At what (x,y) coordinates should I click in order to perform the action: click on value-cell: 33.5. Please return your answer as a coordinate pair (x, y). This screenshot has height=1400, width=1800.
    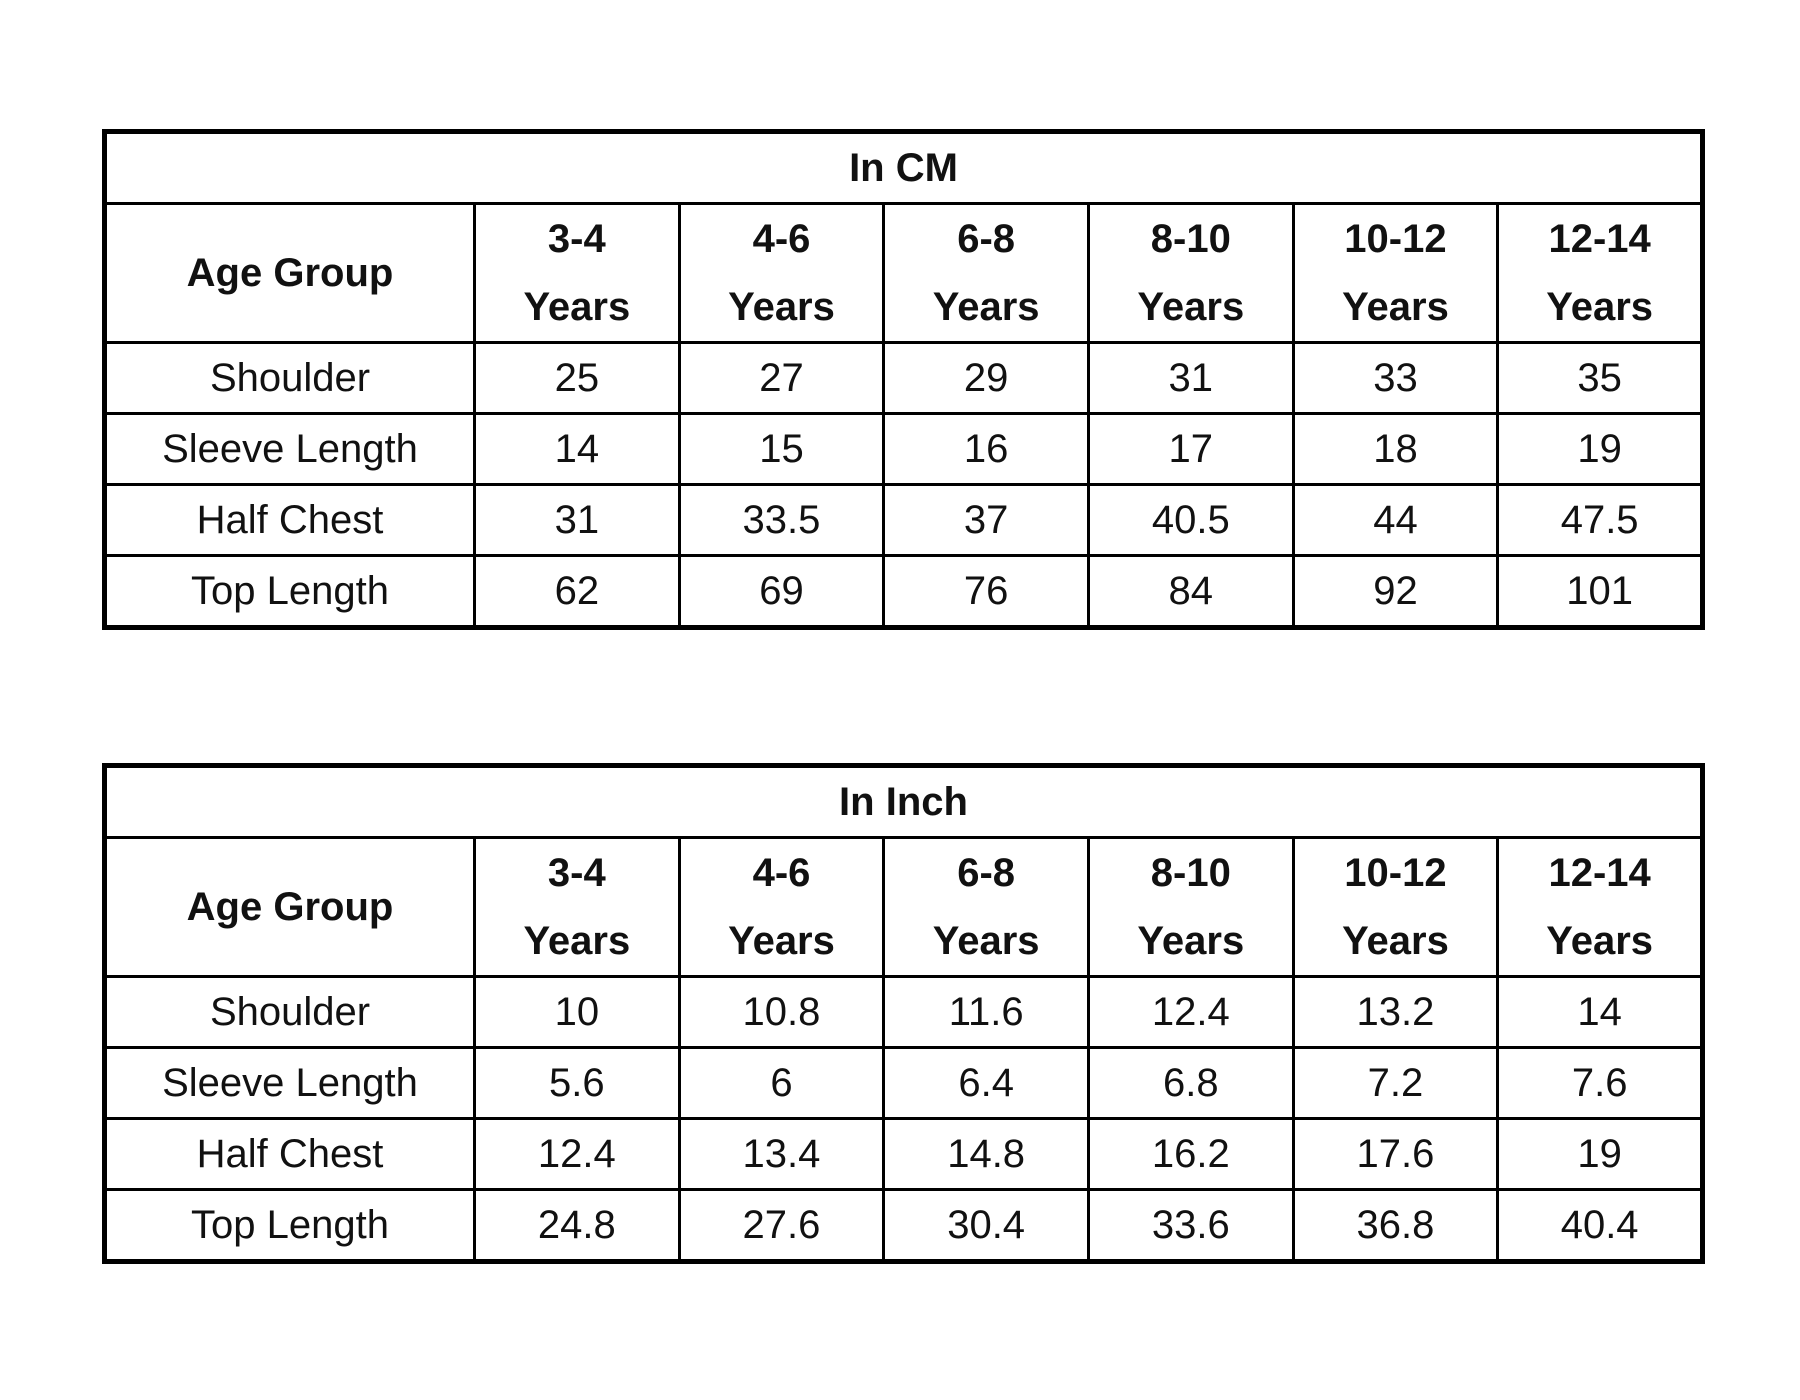
    Looking at the image, I should click on (781, 520).